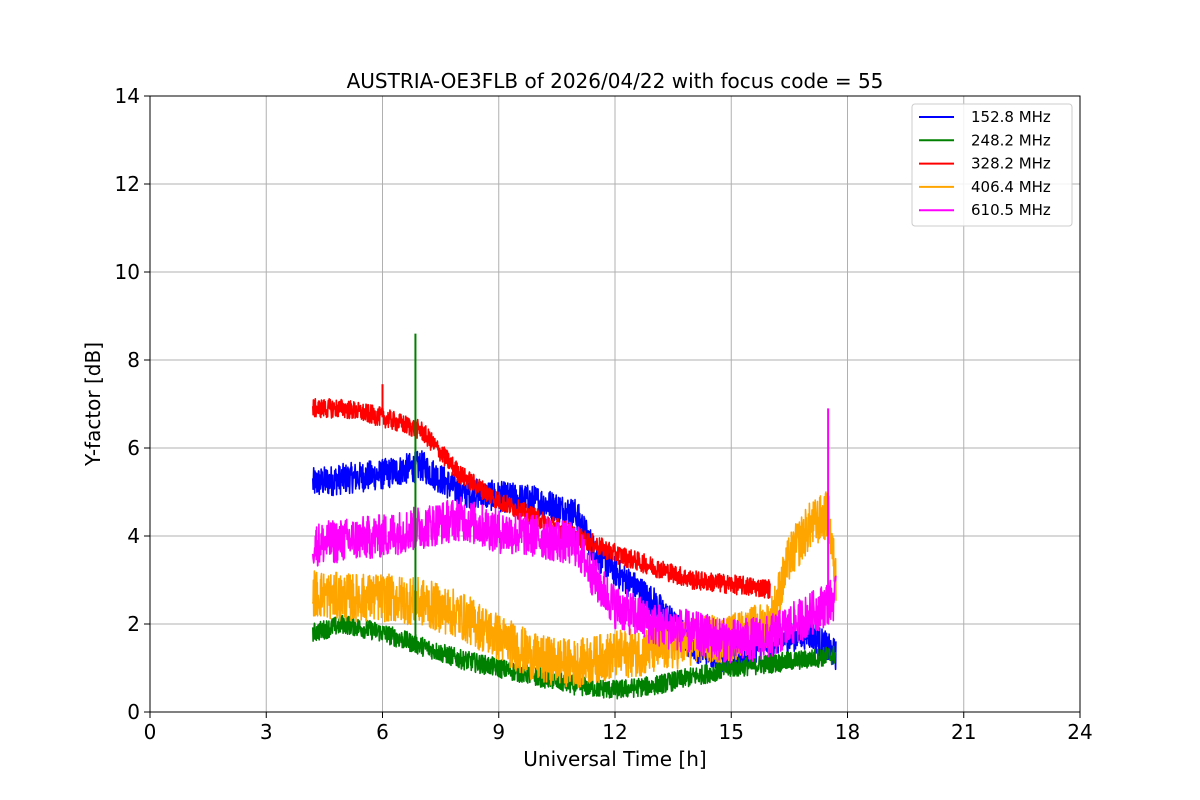 The height and width of the screenshot is (800, 1200). I want to click on x-tick-label: 24, so click(1079, 732).